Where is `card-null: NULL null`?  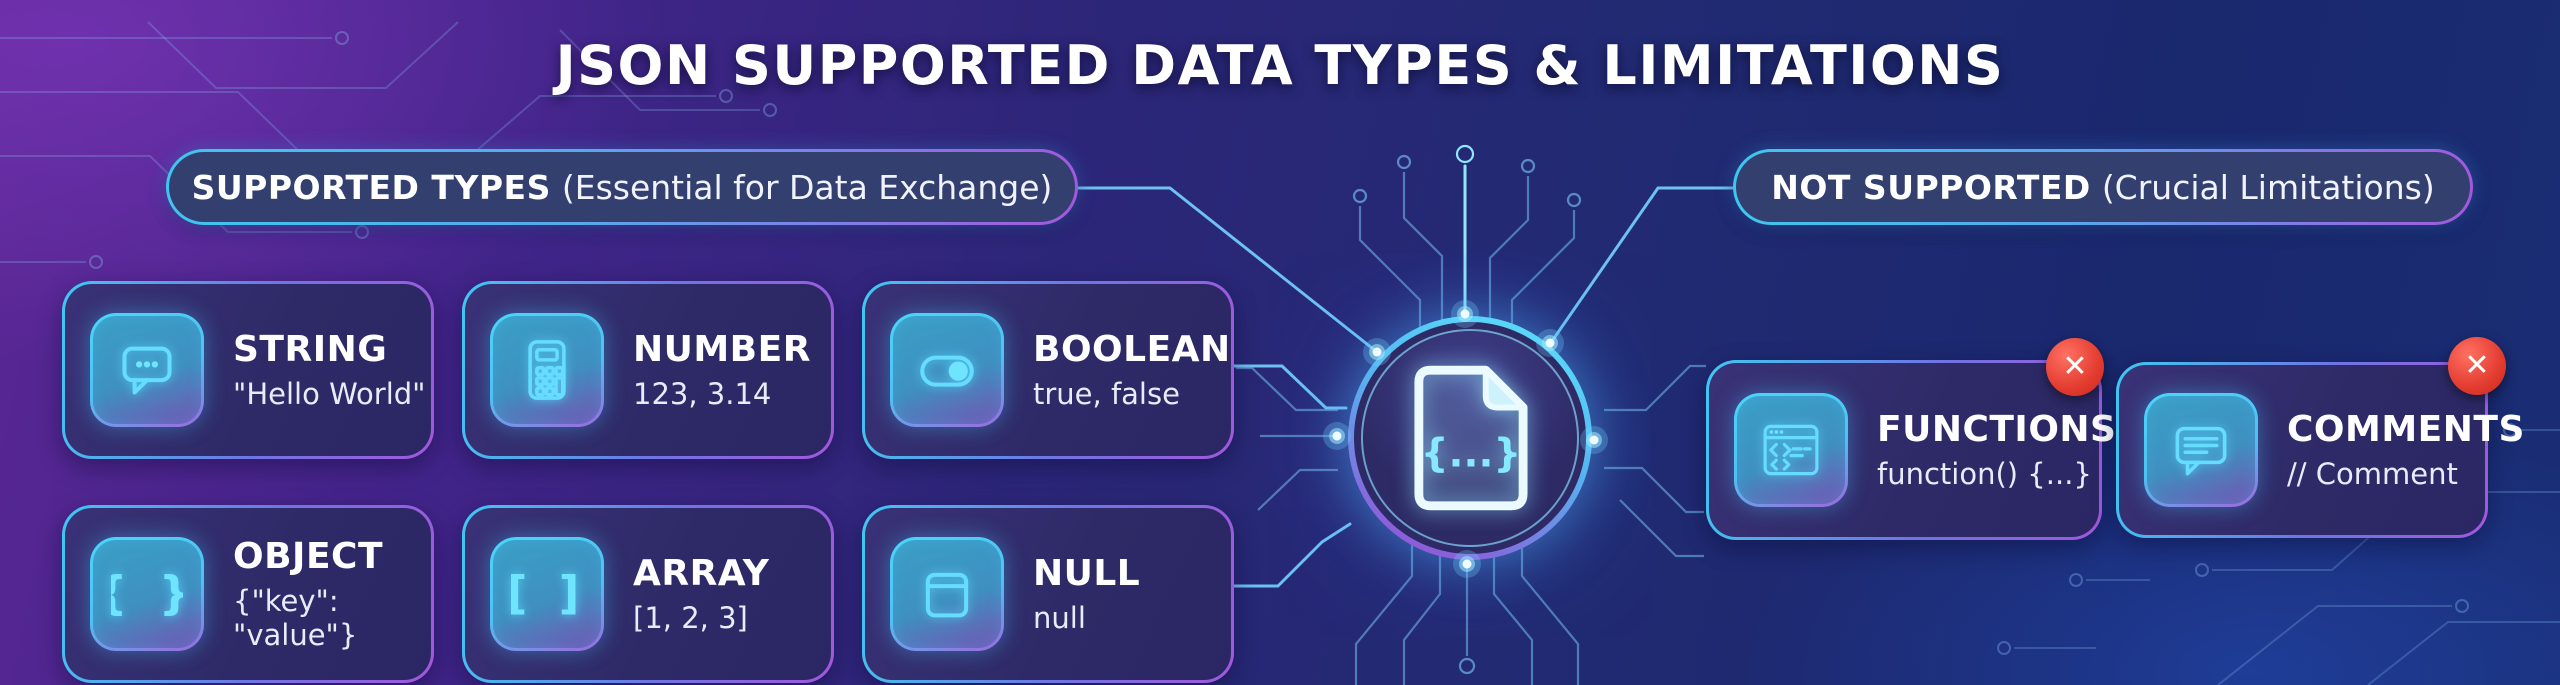 card-null: NULL null is located at coordinates (1048, 594).